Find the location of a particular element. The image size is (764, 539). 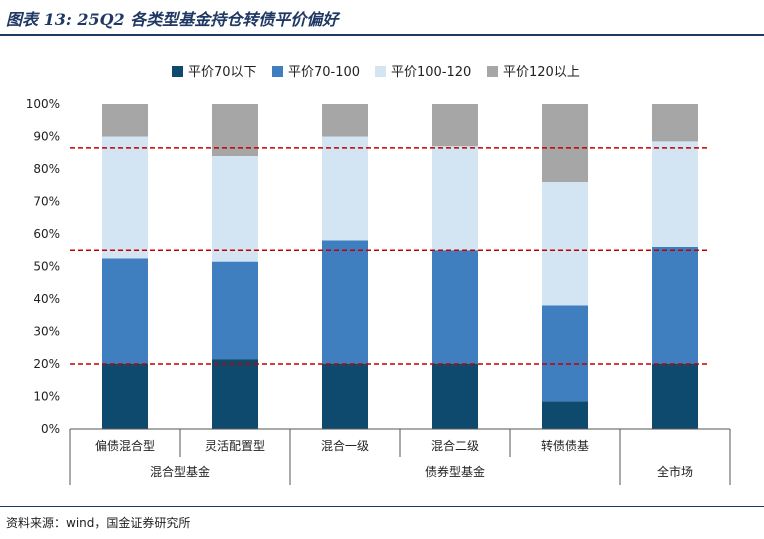

chart-title: 图表 13: 25Q2 各类型基金持仓转债平价偏好 is located at coordinates (172, 19).